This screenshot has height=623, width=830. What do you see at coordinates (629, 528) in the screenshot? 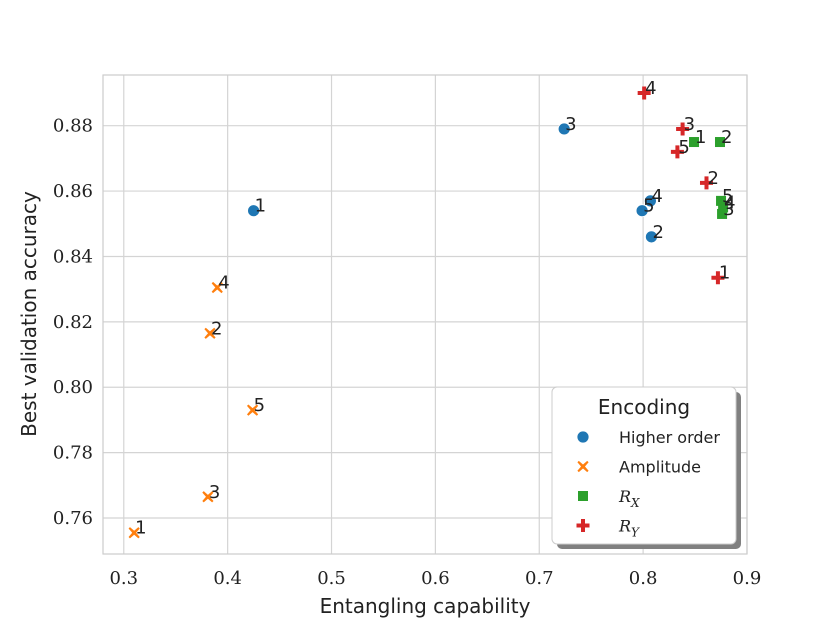
I see `legend-label: RY` at bounding box center [629, 528].